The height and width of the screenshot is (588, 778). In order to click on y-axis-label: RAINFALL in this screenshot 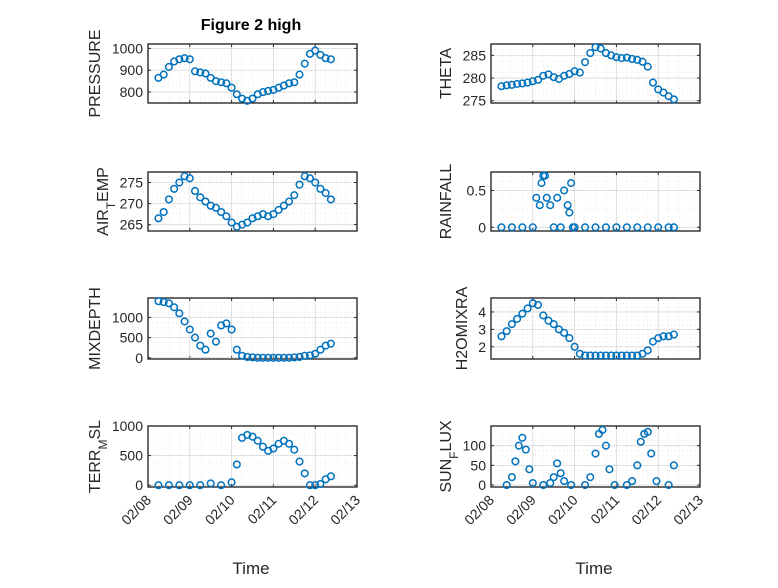, I will do `click(446, 202)`.